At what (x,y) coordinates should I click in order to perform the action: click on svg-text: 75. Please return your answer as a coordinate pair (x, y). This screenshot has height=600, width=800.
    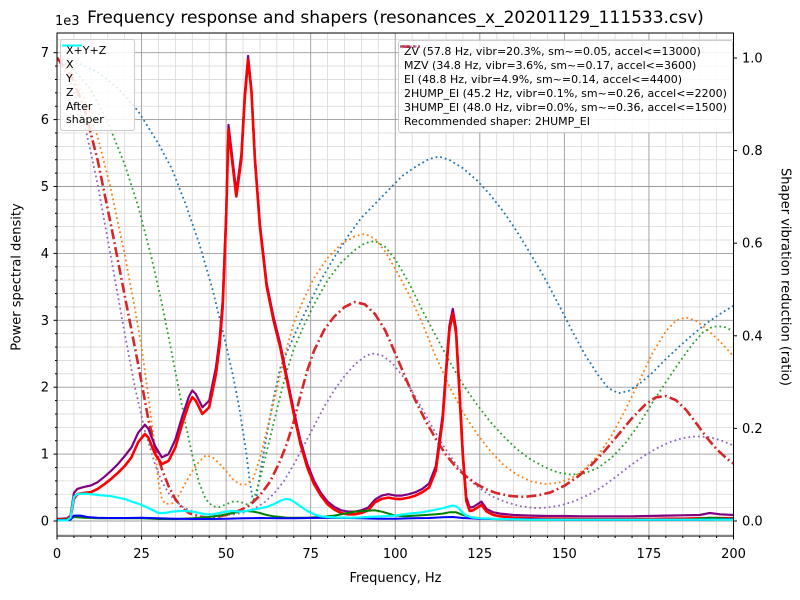
    Looking at the image, I should click on (310, 554).